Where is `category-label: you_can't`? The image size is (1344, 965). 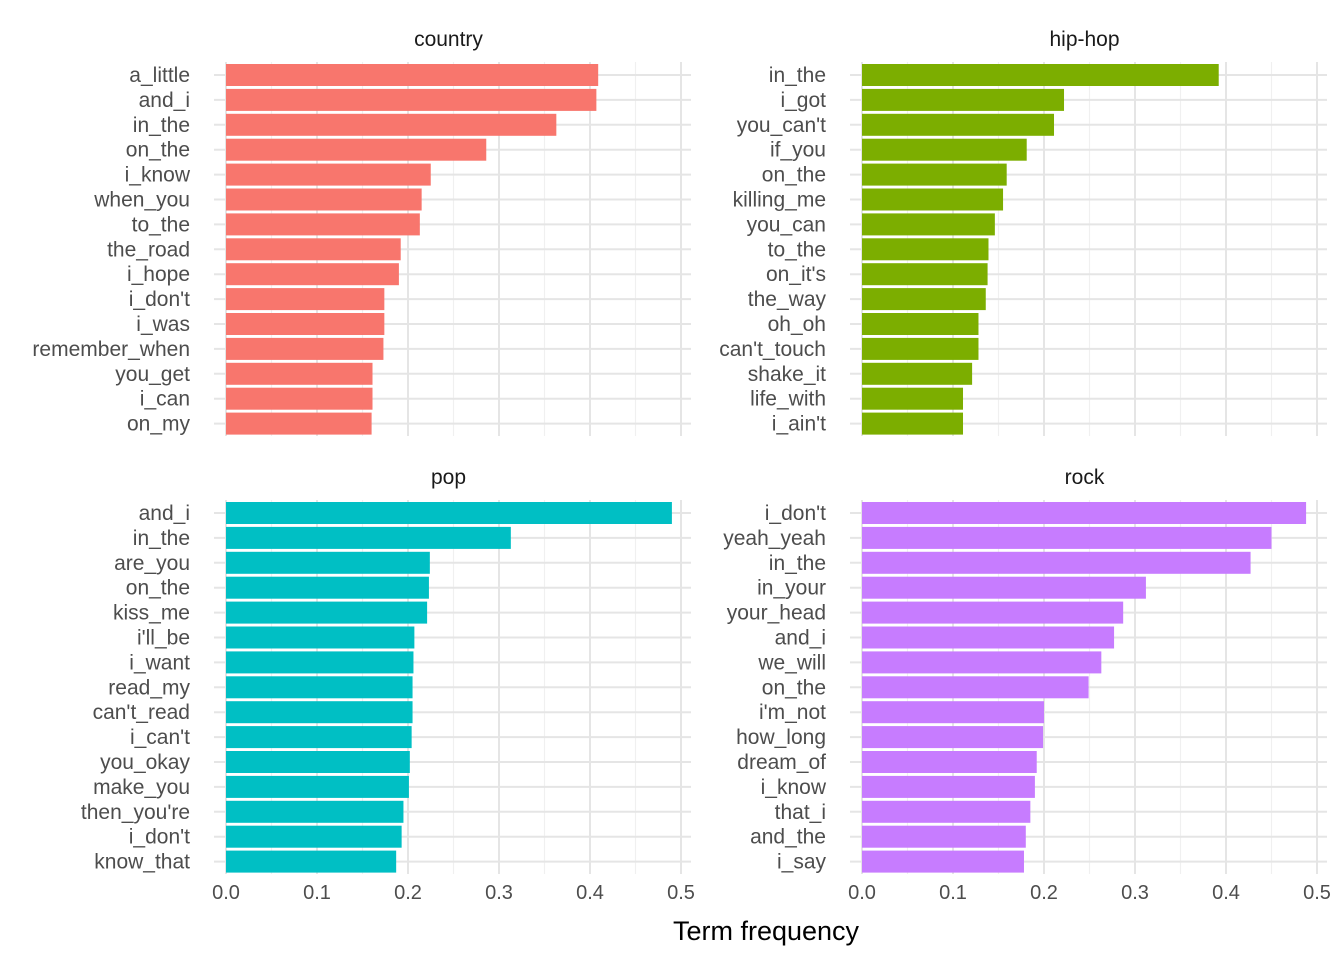
category-label: you_can't is located at coordinates (781, 125).